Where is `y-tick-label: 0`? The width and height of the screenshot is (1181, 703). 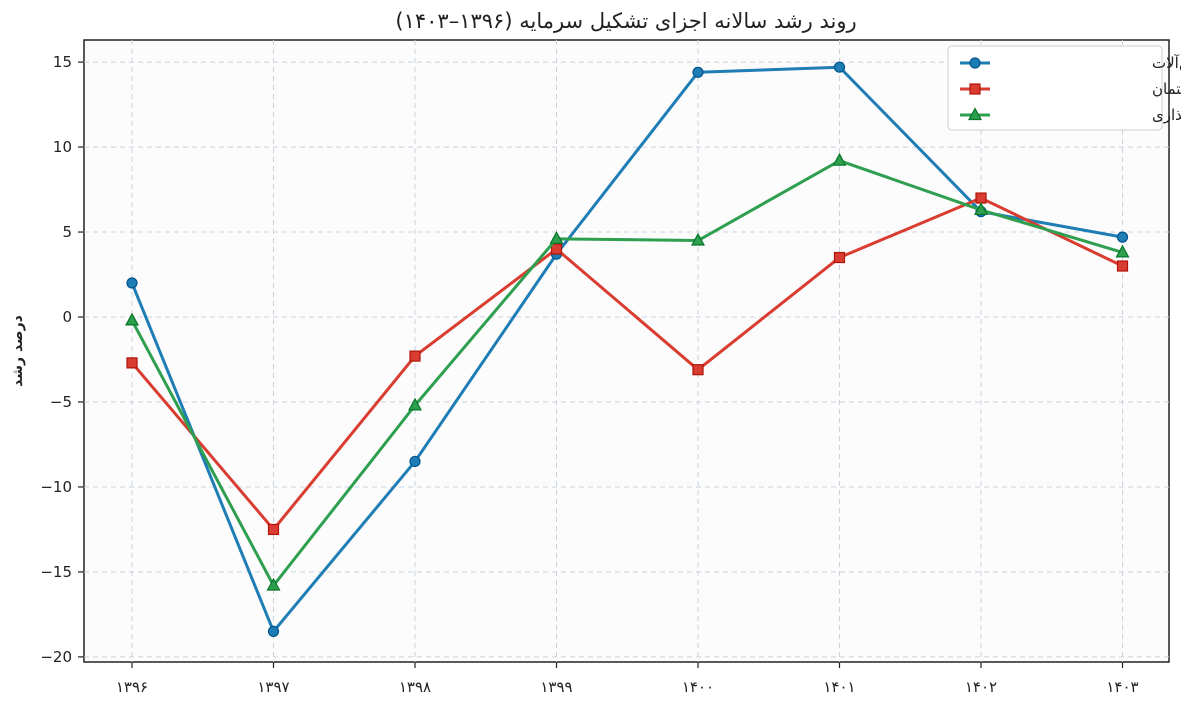
y-tick-label: 0 is located at coordinates (67, 317).